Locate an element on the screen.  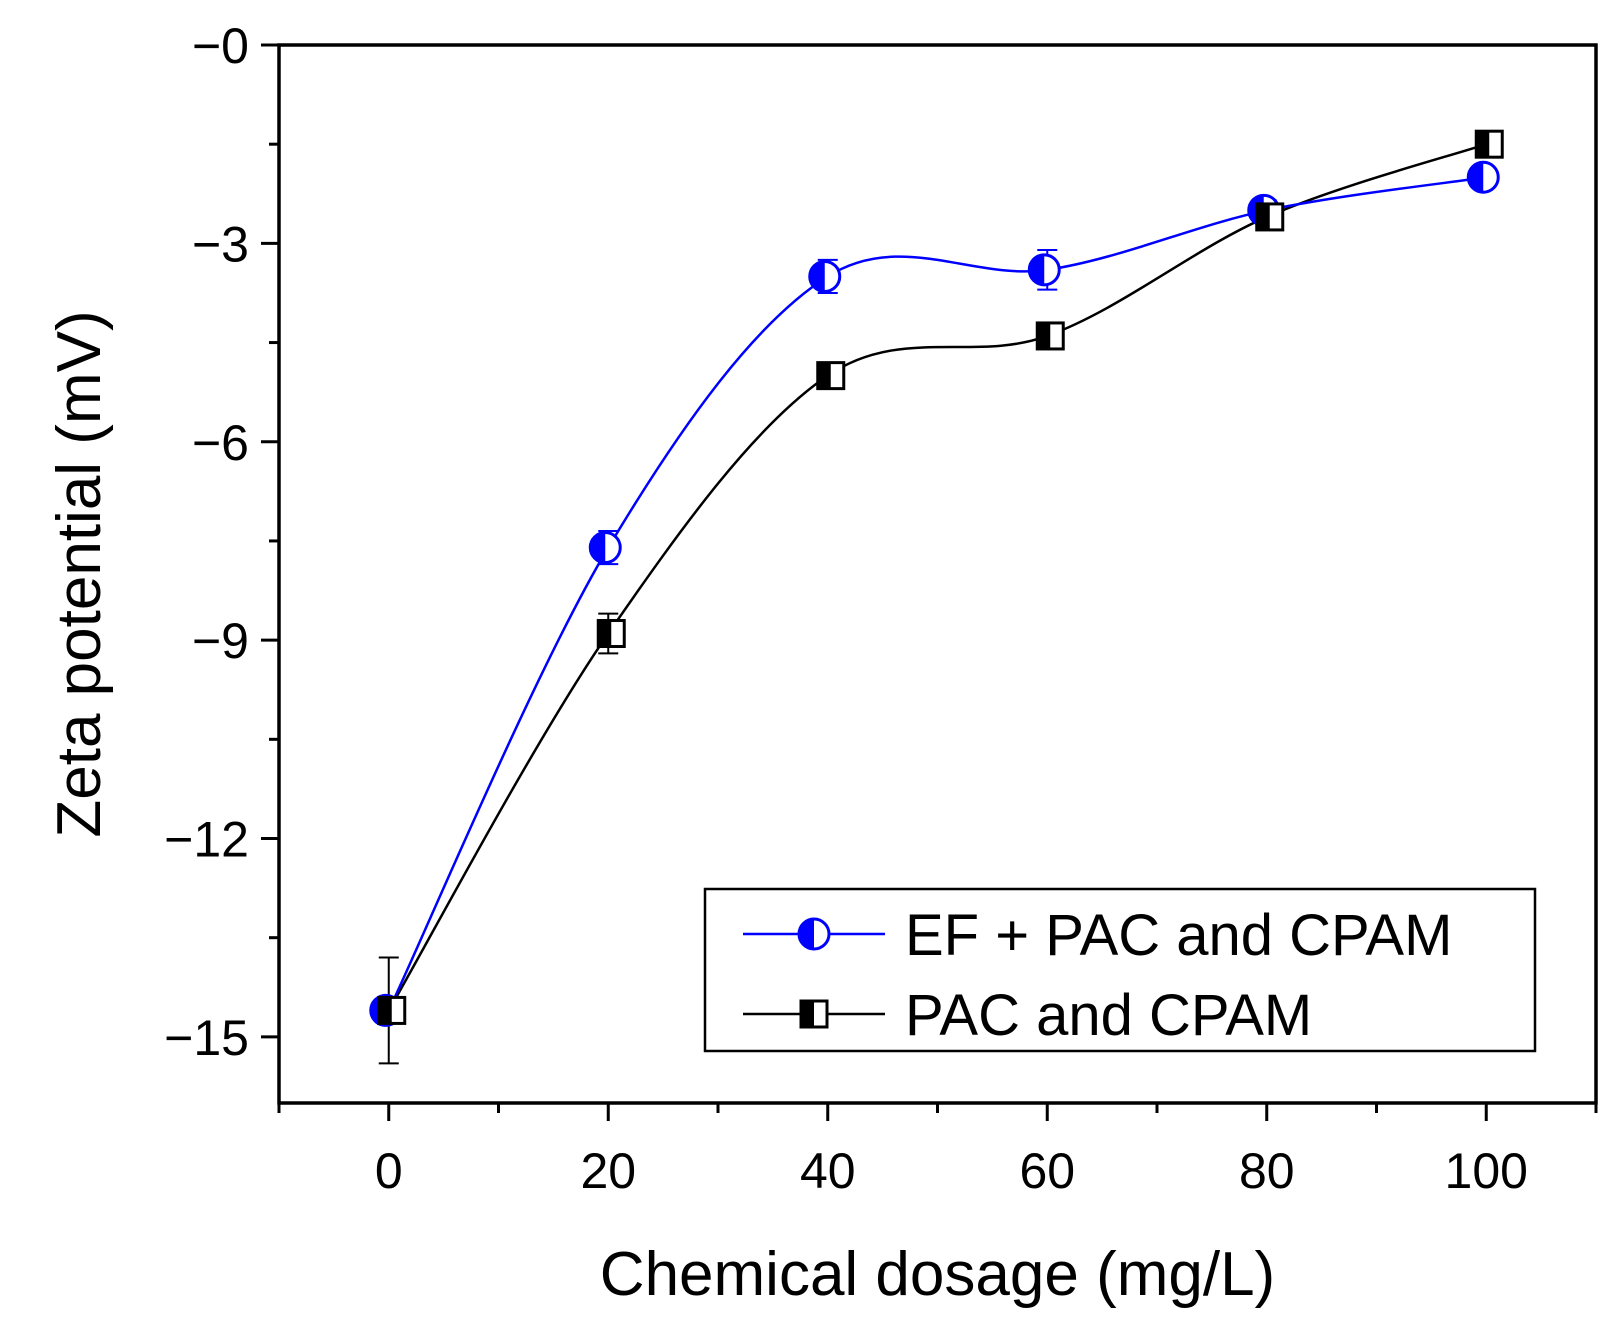
y-axis-title: Zeta potential (mV) is located at coordinates (79, 573).